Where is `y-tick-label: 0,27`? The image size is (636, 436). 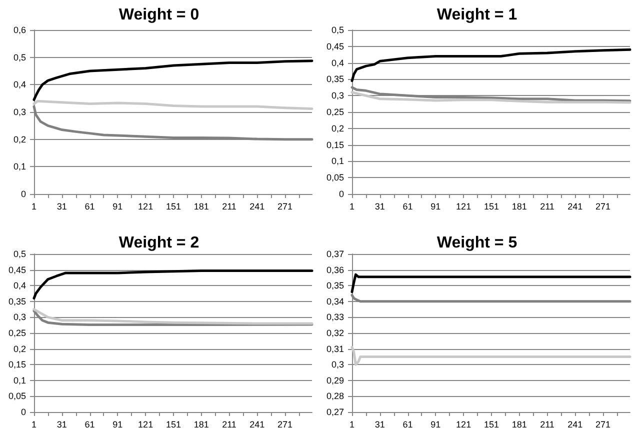
y-tick-label: 0,27 is located at coordinates (335, 412).